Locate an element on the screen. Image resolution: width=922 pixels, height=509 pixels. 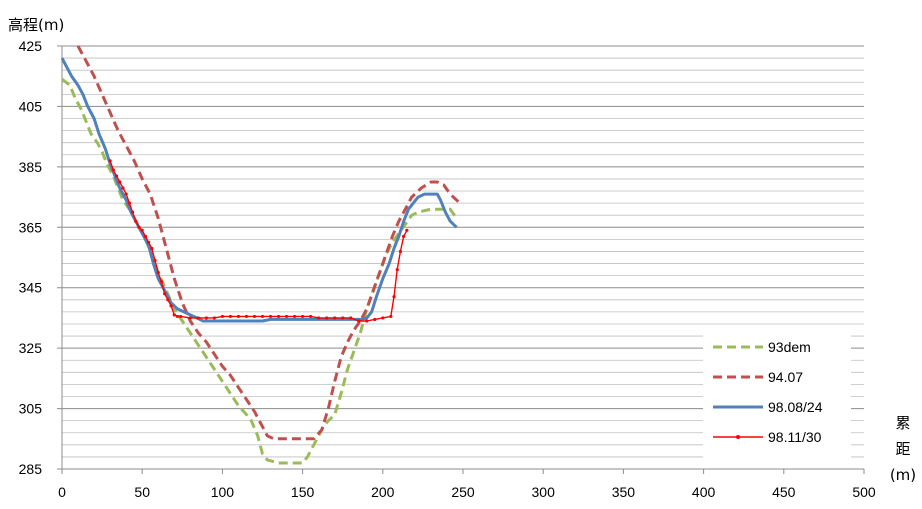
legend-swatch-marker is located at coordinates (738, 437).